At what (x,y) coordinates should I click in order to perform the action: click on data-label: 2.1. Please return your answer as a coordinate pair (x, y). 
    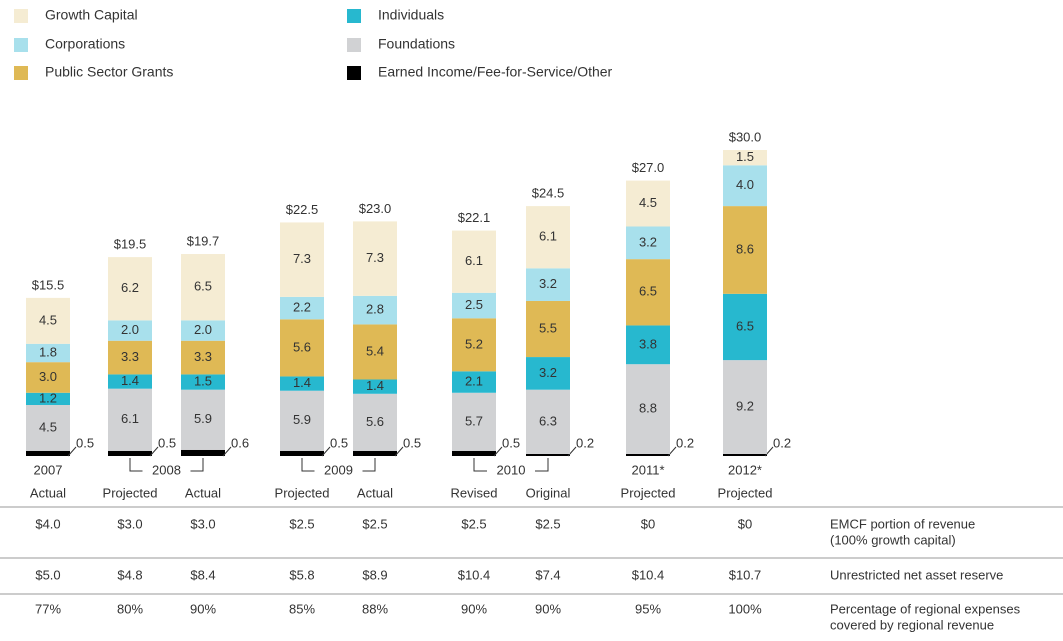
    Looking at the image, I should click on (474, 380).